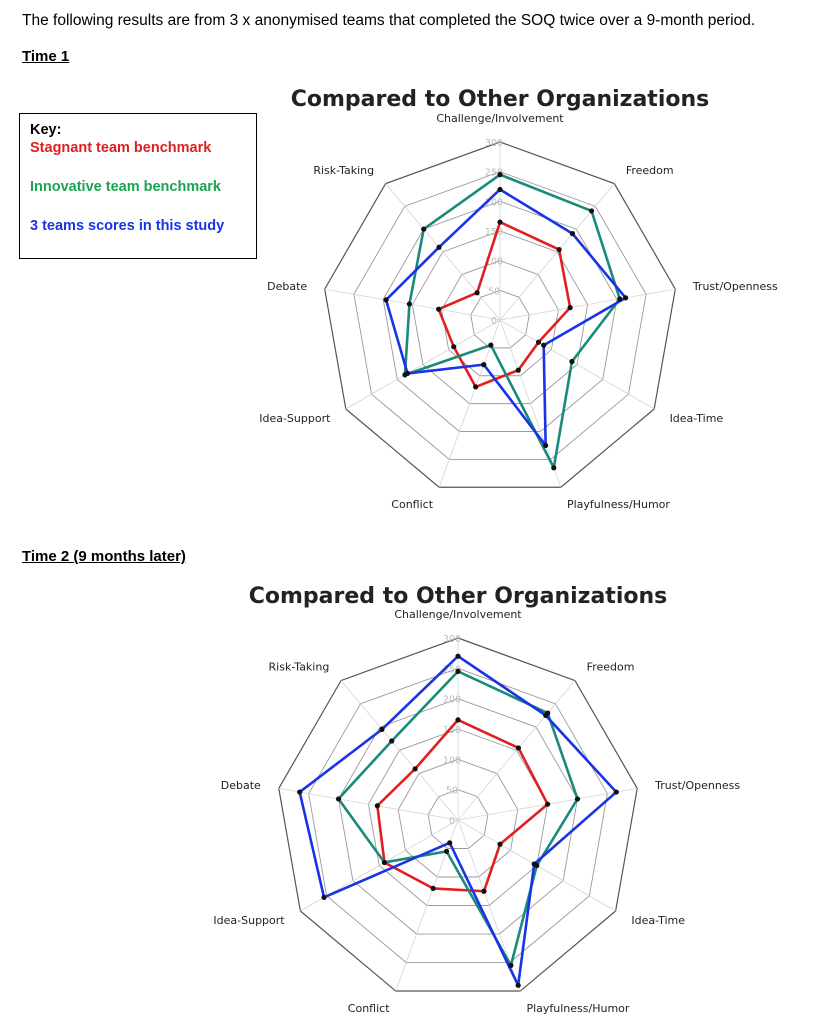 The width and height of the screenshot is (824, 1024). Describe the element at coordinates (452, 700) in the screenshot. I see `tick-label-200: 200` at that location.